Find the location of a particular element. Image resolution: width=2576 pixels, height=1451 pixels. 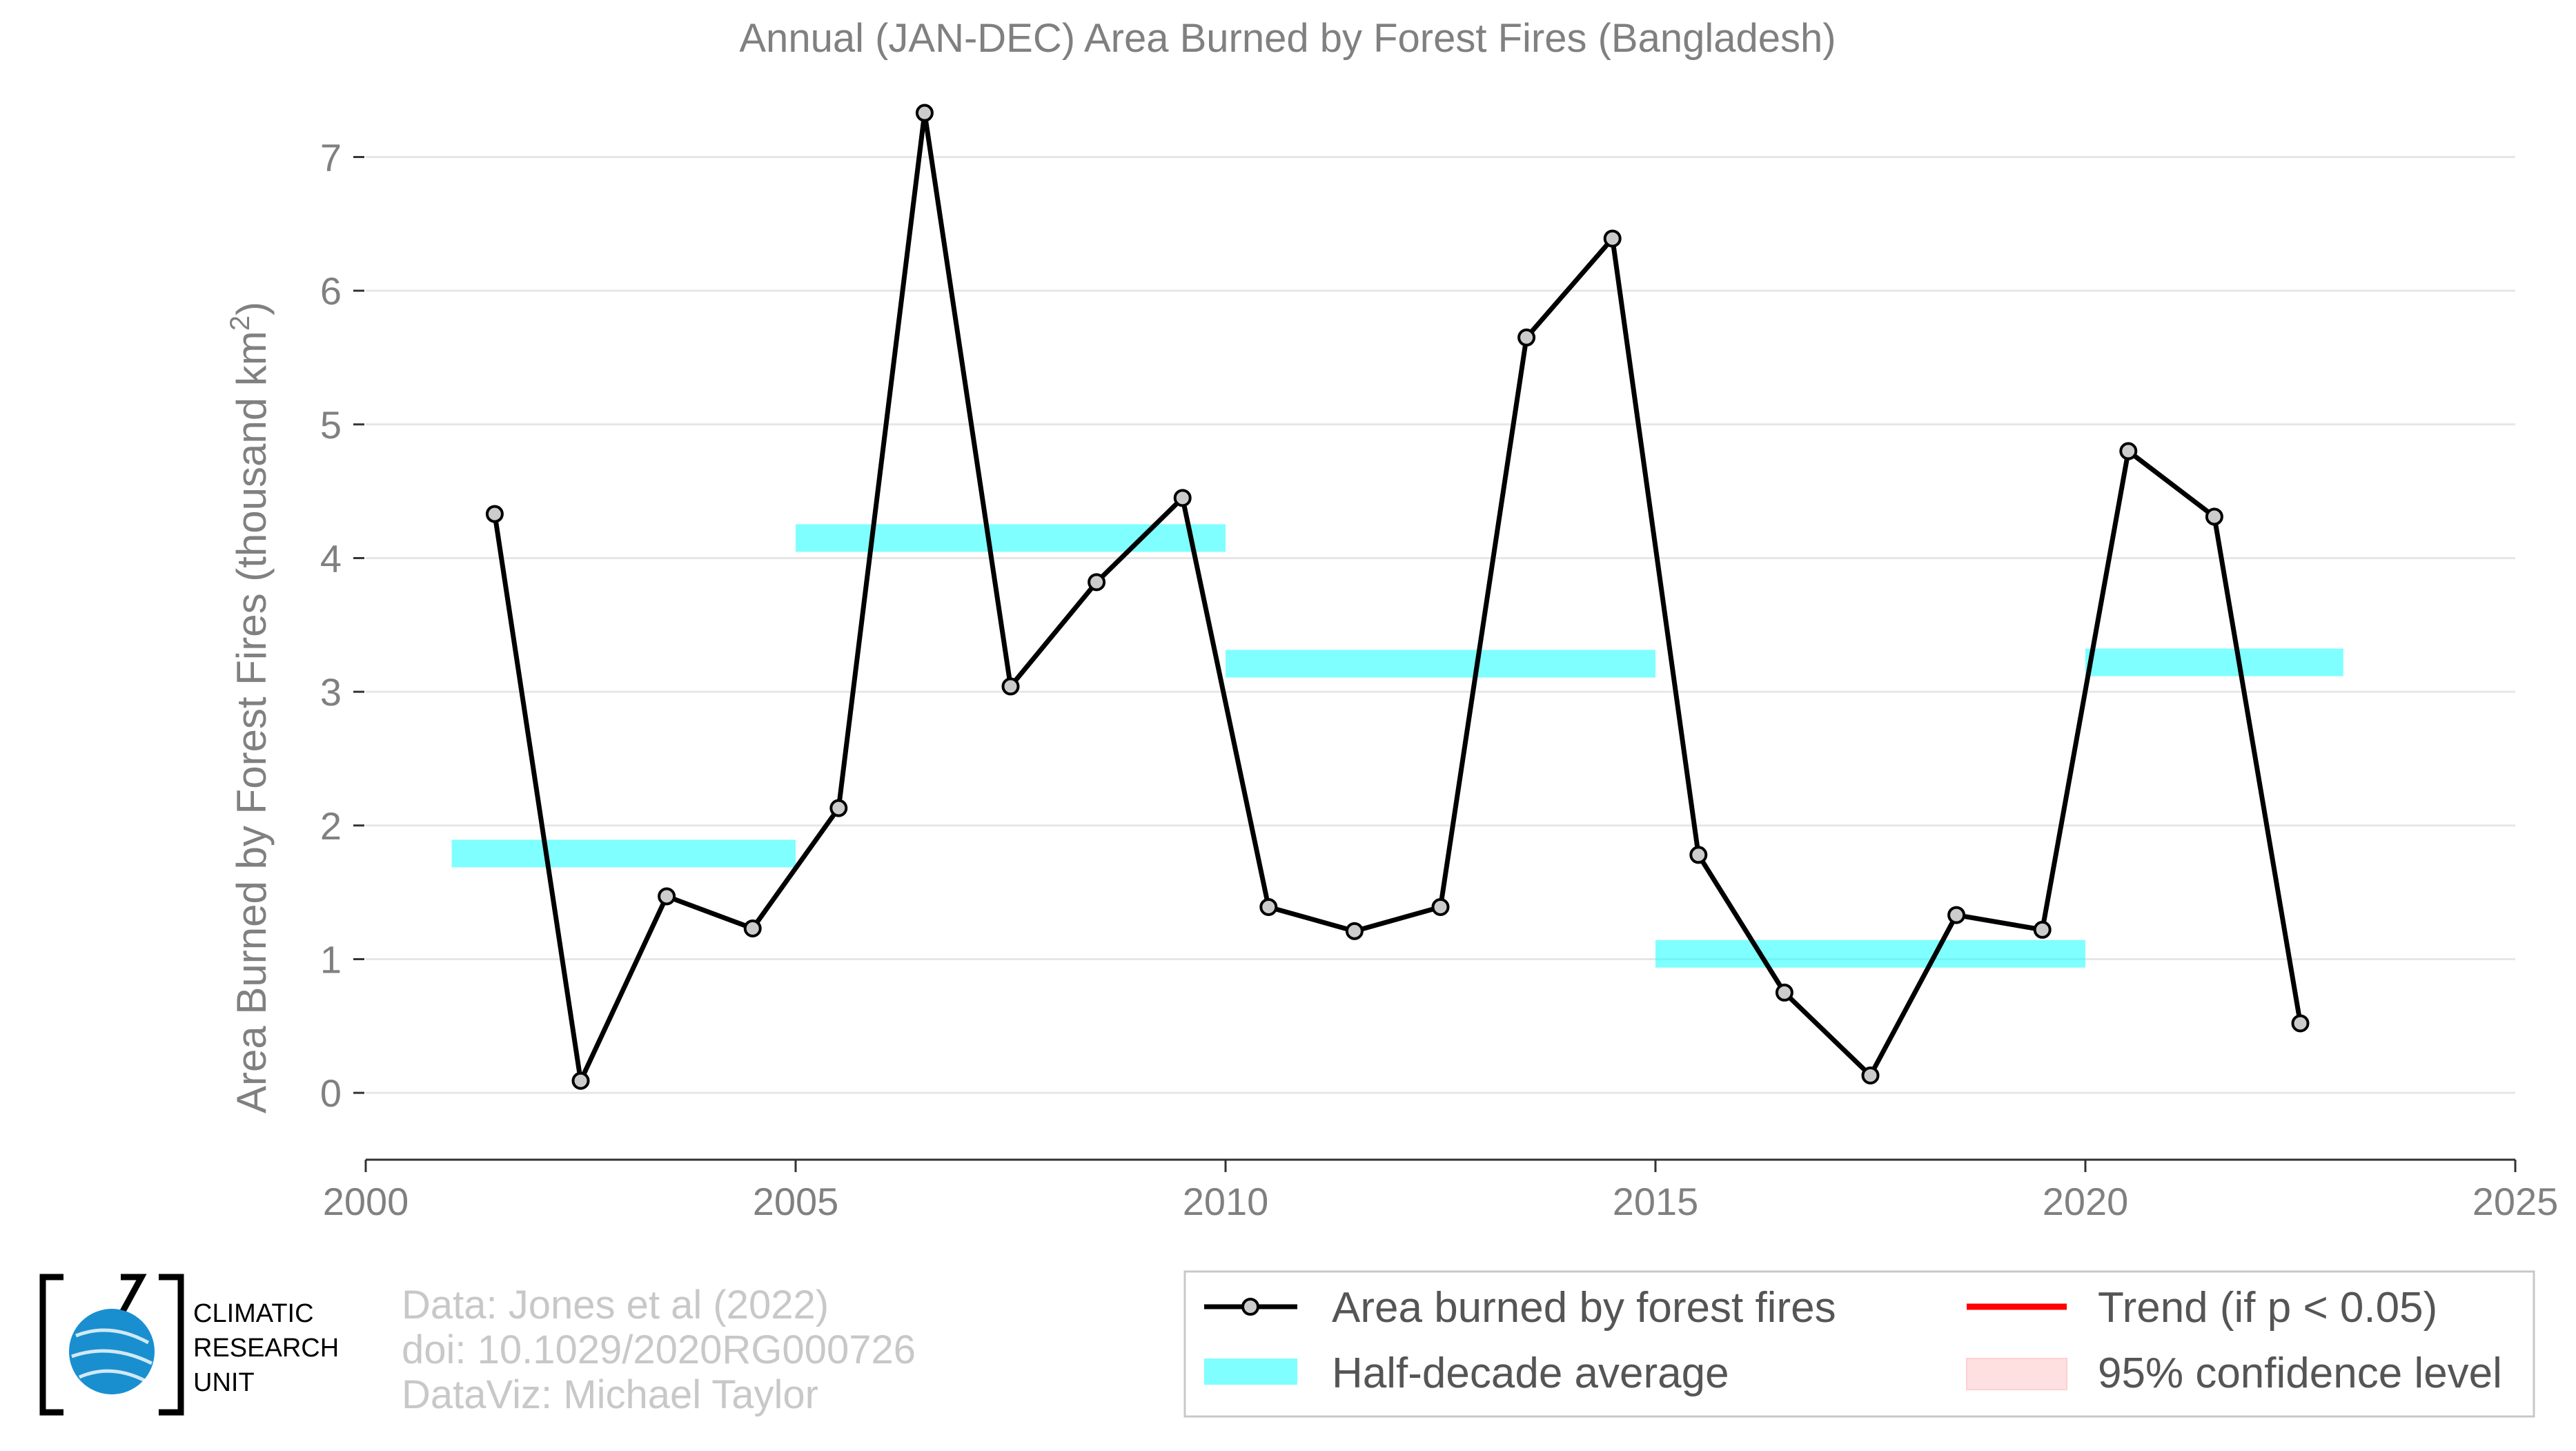

data-point-2015 is located at coordinates (1698, 855).